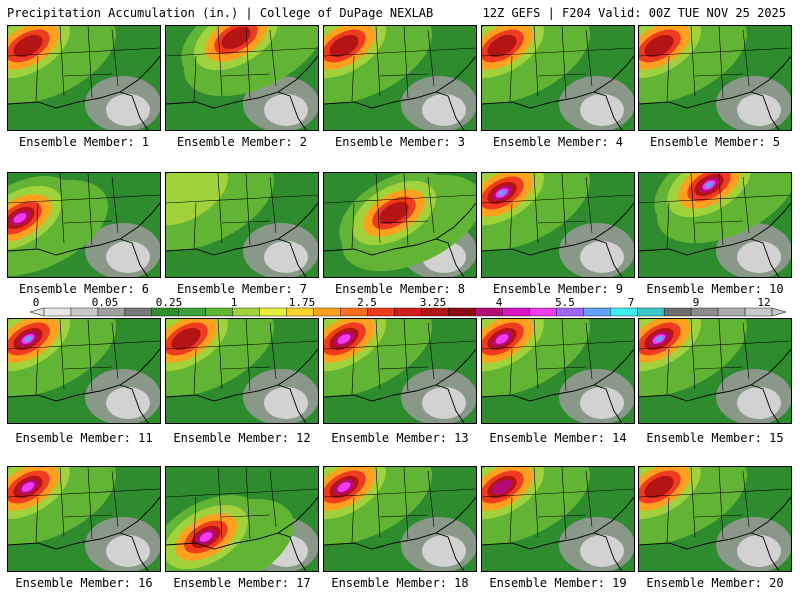 Image resolution: width=800 pixels, height=600 pixels. Describe the element at coordinates (558, 583) in the screenshot. I see `ensemble-member-label: Ensemble Member: 19` at that location.